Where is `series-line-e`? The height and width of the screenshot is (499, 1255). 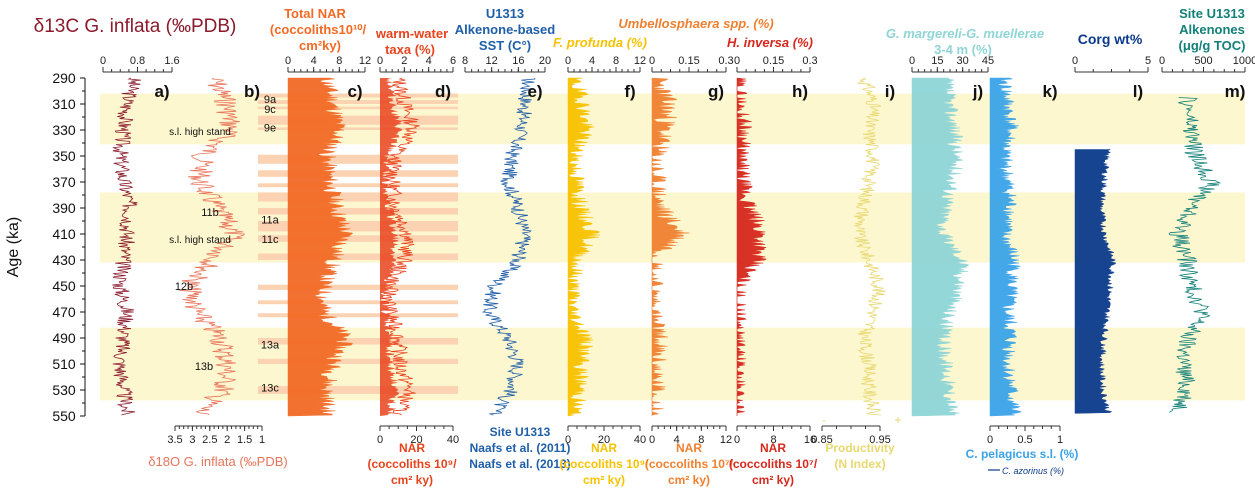 series-line-e is located at coordinates (508, 246).